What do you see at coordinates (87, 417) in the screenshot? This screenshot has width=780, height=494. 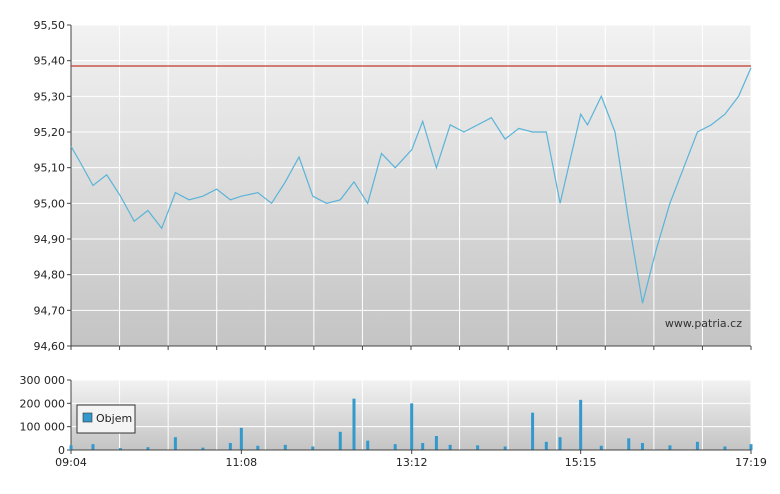 I see `legend-swatch` at bounding box center [87, 417].